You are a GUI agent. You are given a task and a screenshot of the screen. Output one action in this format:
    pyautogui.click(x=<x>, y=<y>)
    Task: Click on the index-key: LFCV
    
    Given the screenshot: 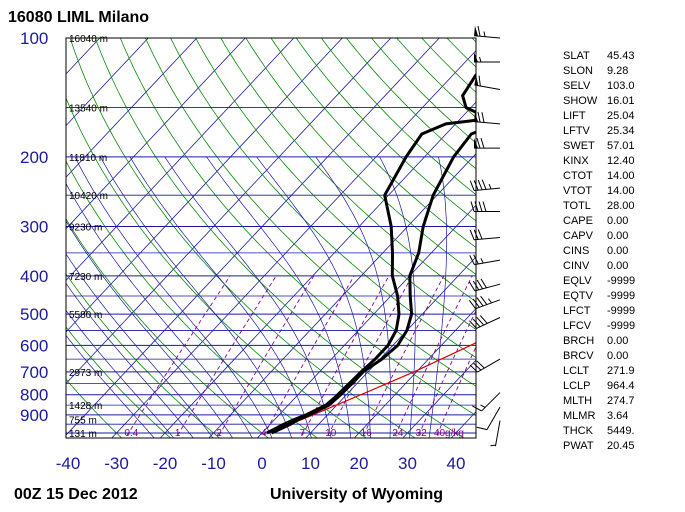 What is the action you would take?
    pyautogui.click(x=577, y=326)
    